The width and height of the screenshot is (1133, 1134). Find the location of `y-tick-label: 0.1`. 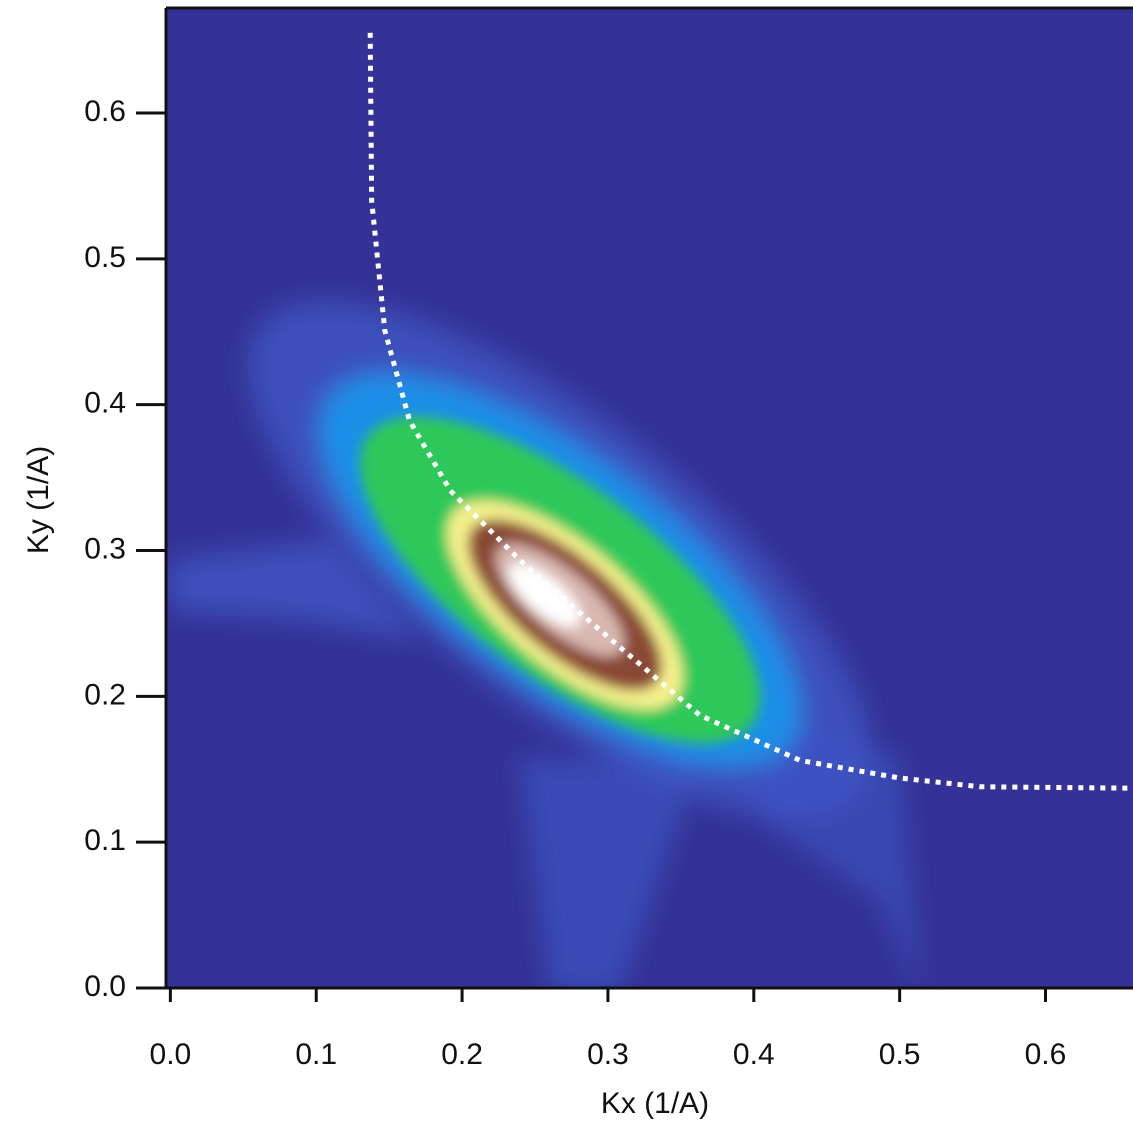

y-tick-label: 0.1 is located at coordinates (105, 840).